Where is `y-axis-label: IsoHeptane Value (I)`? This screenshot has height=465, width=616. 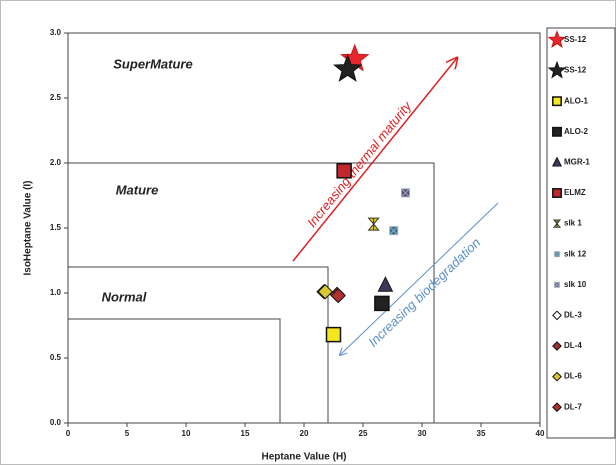 y-axis-label: IsoHeptane Value (I) is located at coordinates (28, 227).